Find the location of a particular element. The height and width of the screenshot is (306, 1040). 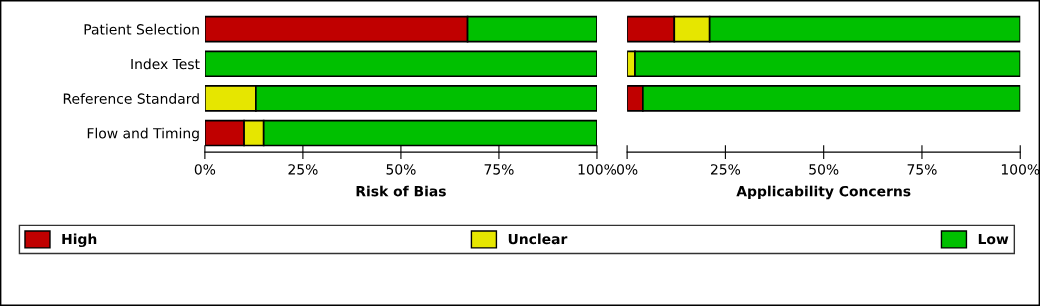

x-axis-title: Risk of Bias is located at coordinates (401, 191).